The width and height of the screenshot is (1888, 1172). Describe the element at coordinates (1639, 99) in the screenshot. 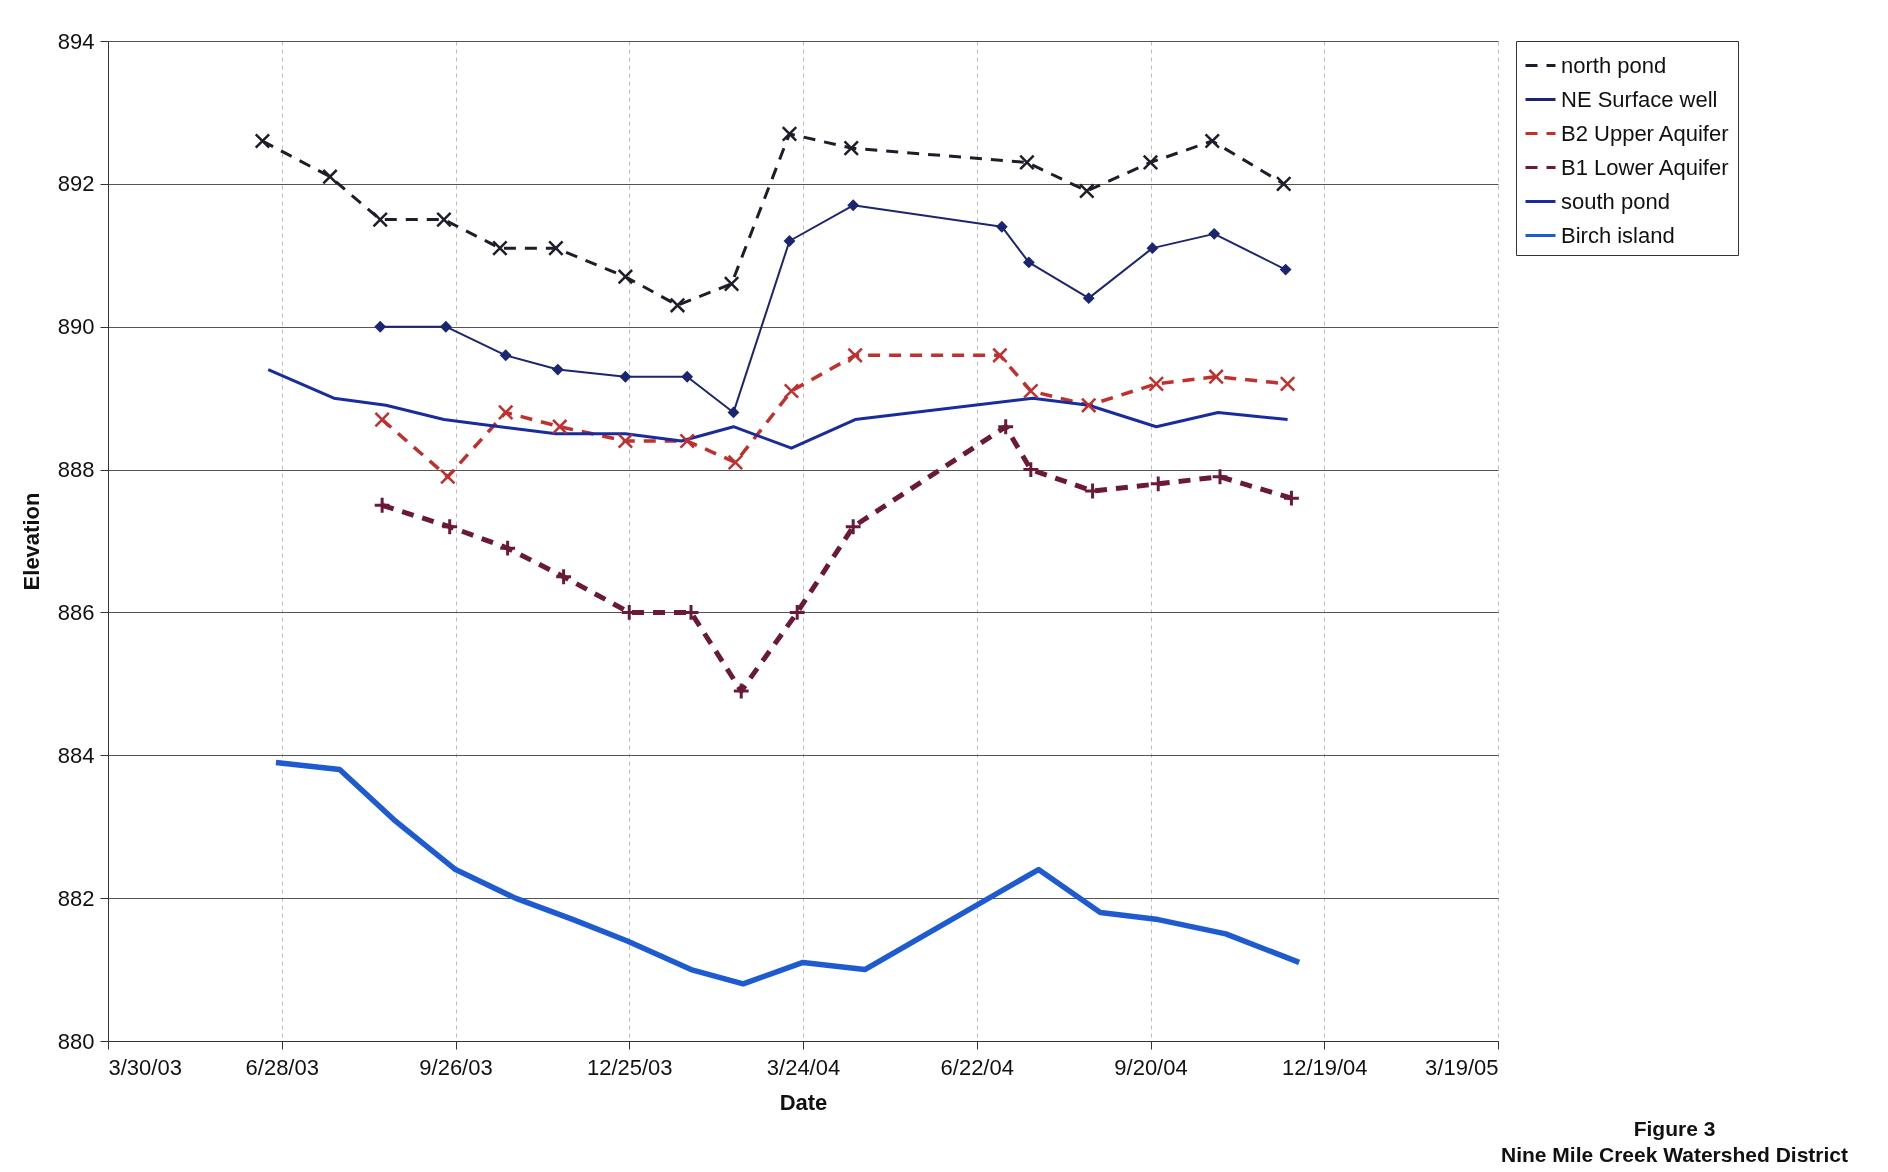

I see `legend-label: NE Surface well` at that location.